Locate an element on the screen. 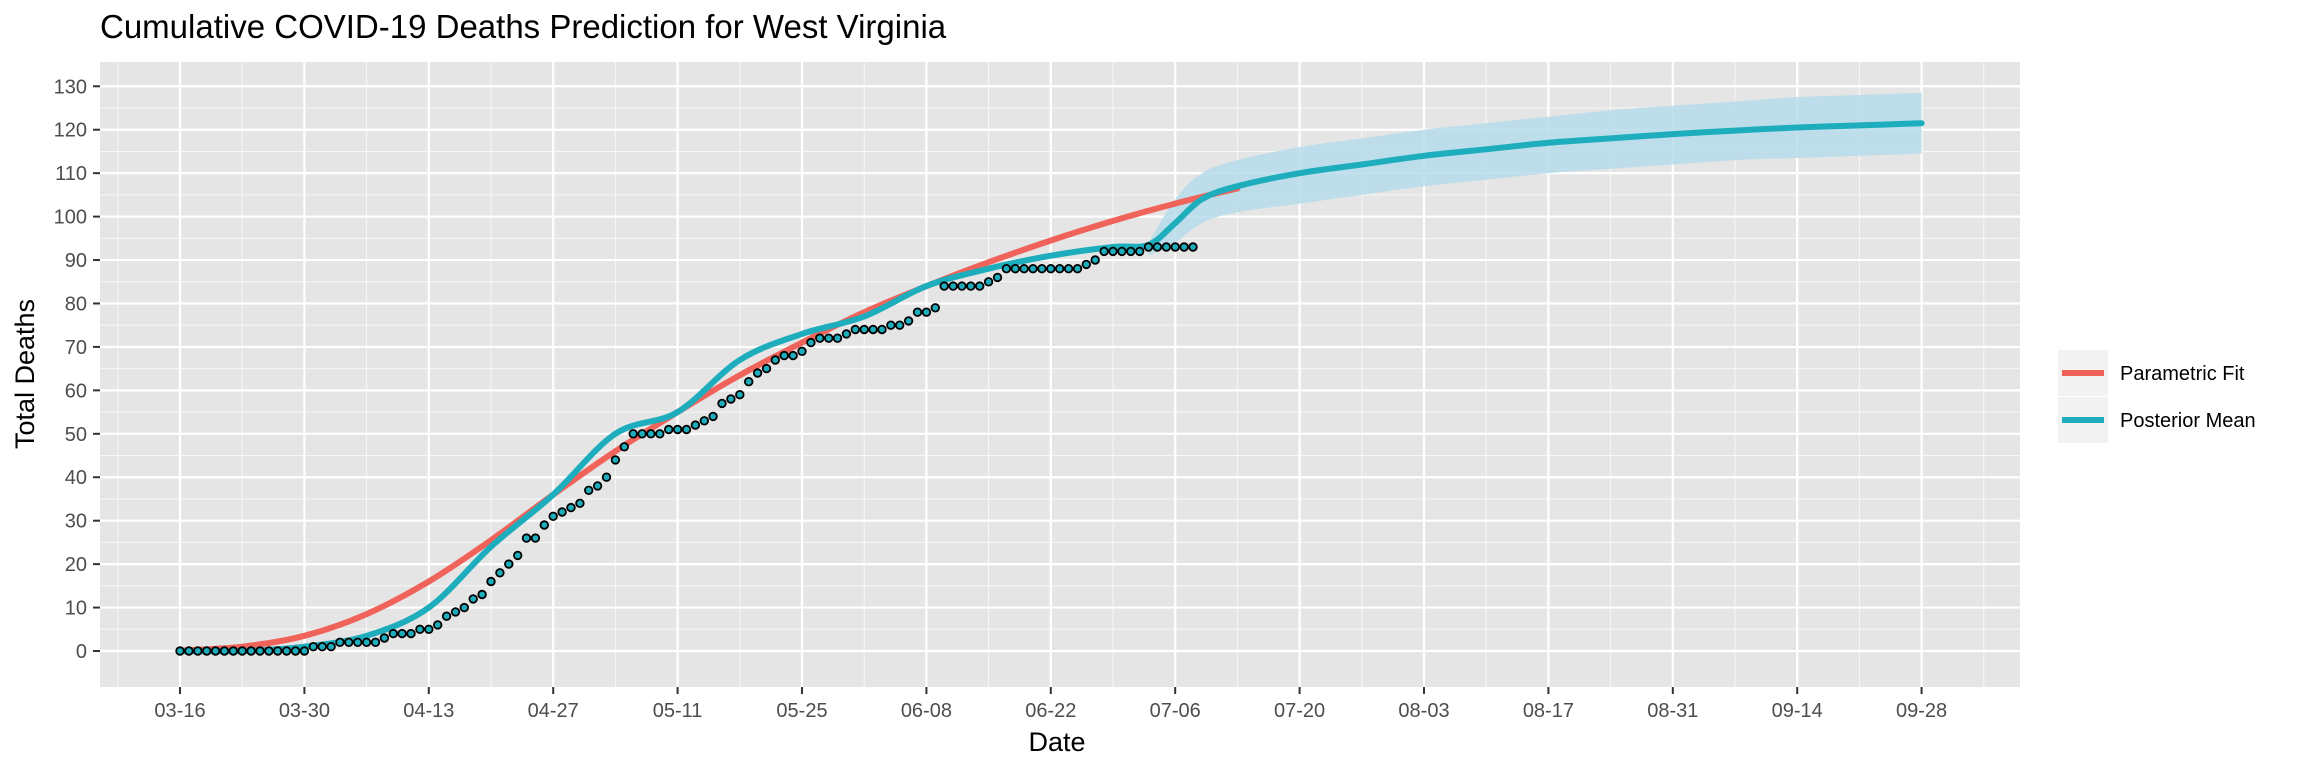 Image resolution: width=2304 pixels, height=768 pixels. x-tick-label: 07-20 is located at coordinates (1299, 711).